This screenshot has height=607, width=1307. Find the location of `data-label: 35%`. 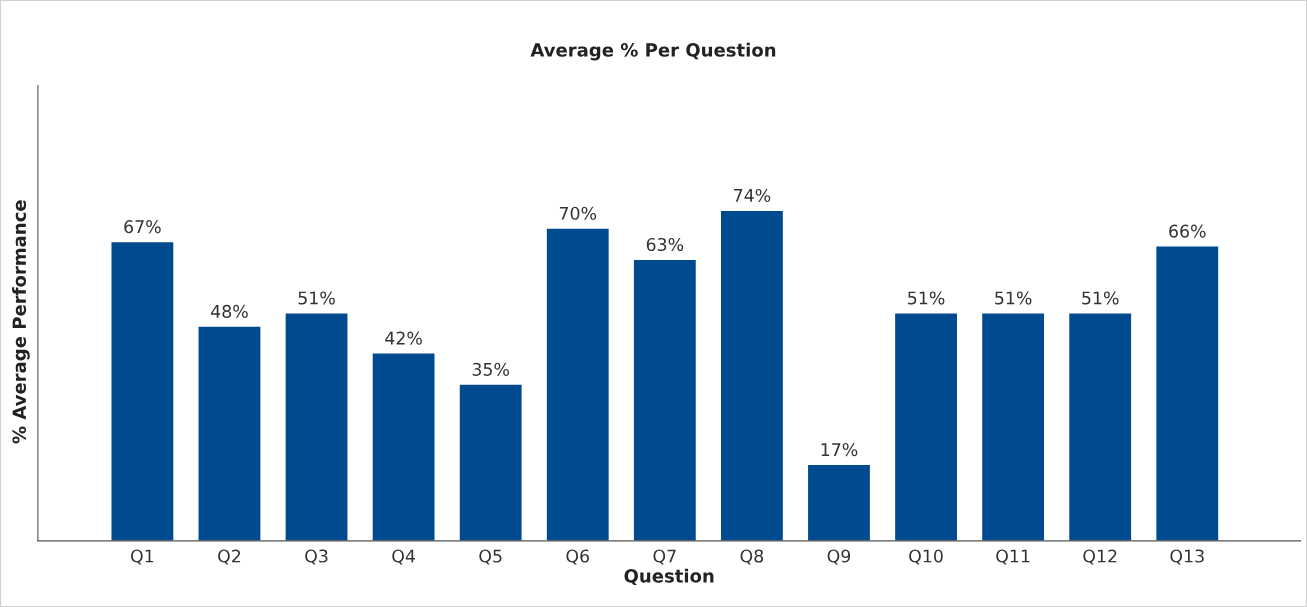

data-label: 35% is located at coordinates (491, 369).